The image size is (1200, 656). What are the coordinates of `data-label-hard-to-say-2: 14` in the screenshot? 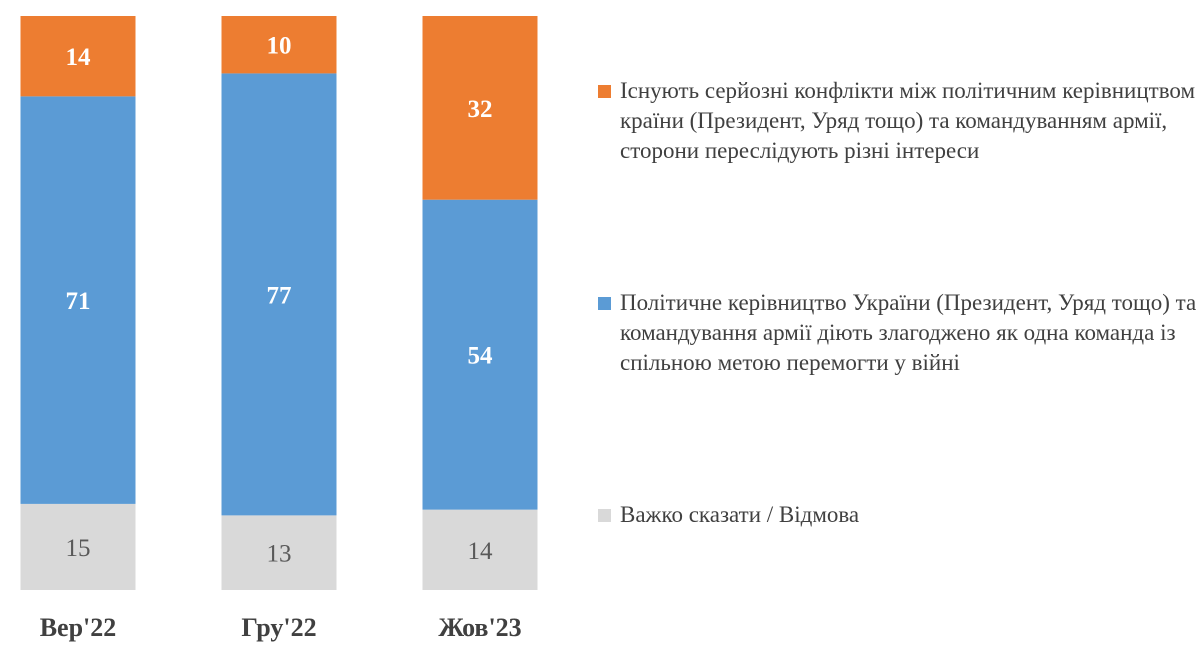 It's located at (481, 551).